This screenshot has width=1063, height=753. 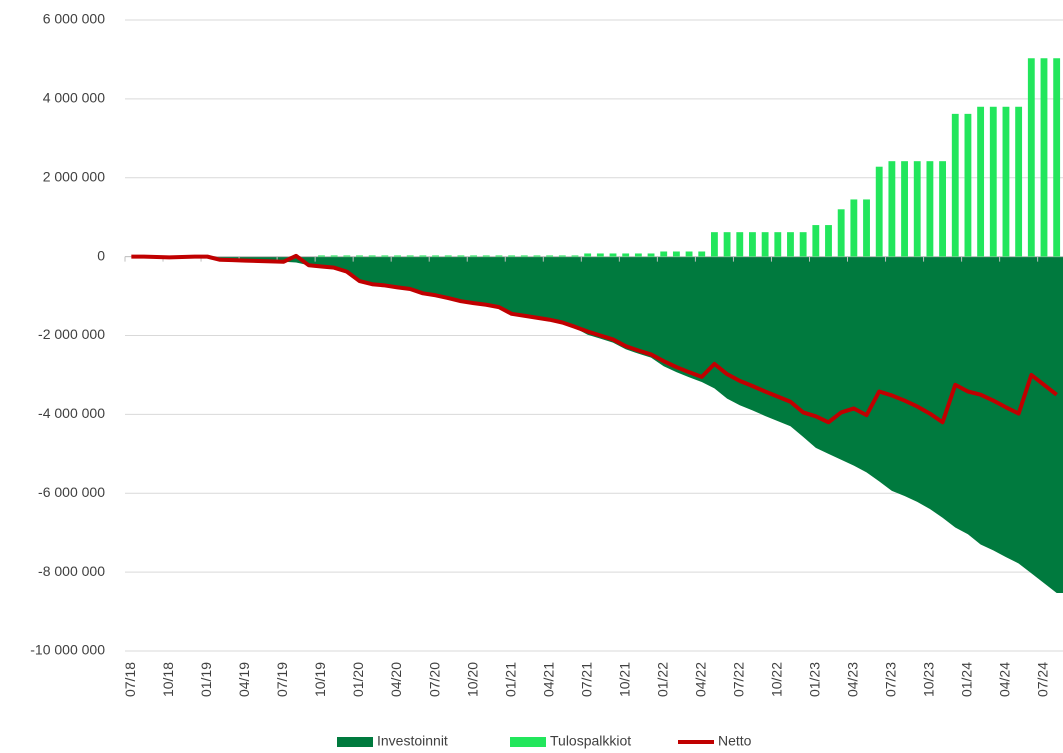 What do you see at coordinates (548, 679) in the screenshot?
I see `x-tick-label: 04/21` at bounding box center [548, 679].